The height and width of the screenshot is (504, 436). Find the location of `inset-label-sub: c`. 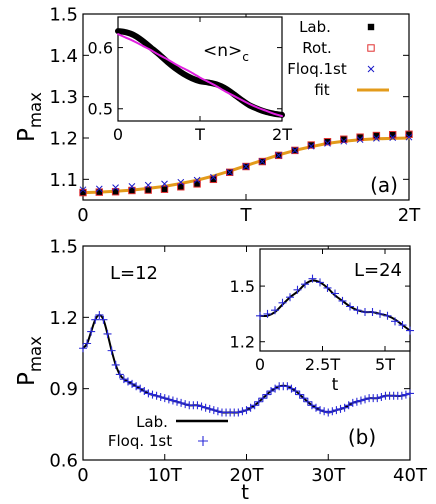

inset-label-sub: c is located at coordinates (245, 57).